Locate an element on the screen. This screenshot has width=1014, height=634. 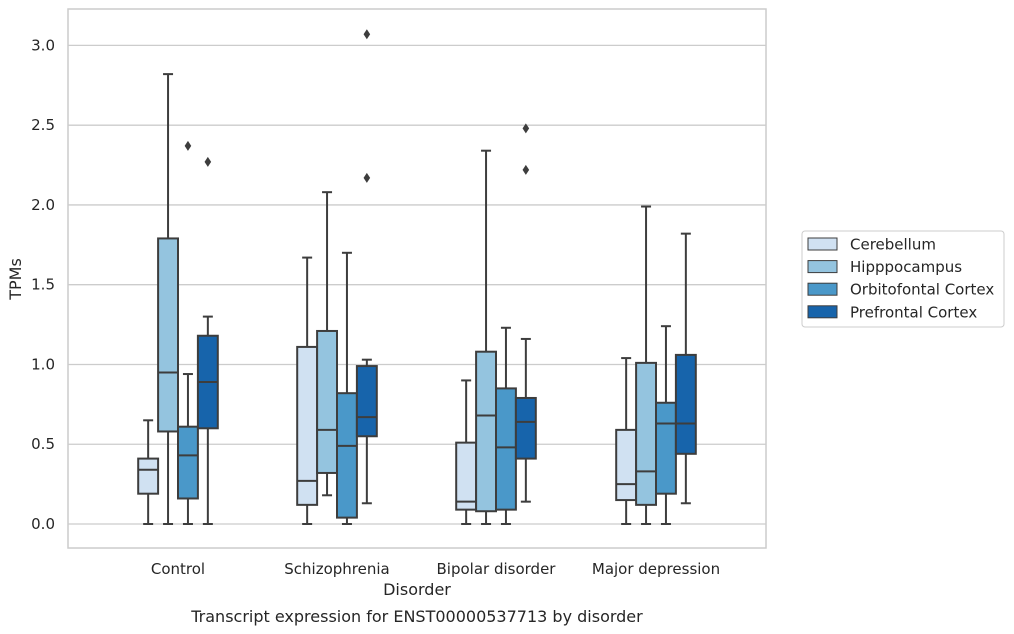
y-ticks: 0.0 0.5 1.0 1.5 2.0 2.5 3.0 is located at coordinates (43, 284).